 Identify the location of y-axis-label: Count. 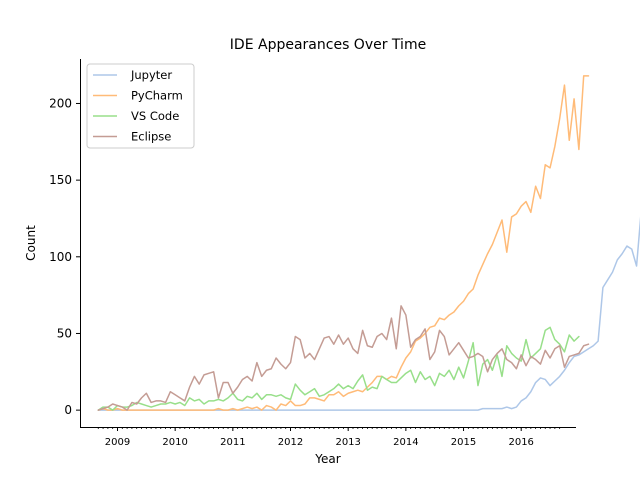
(31, 243).